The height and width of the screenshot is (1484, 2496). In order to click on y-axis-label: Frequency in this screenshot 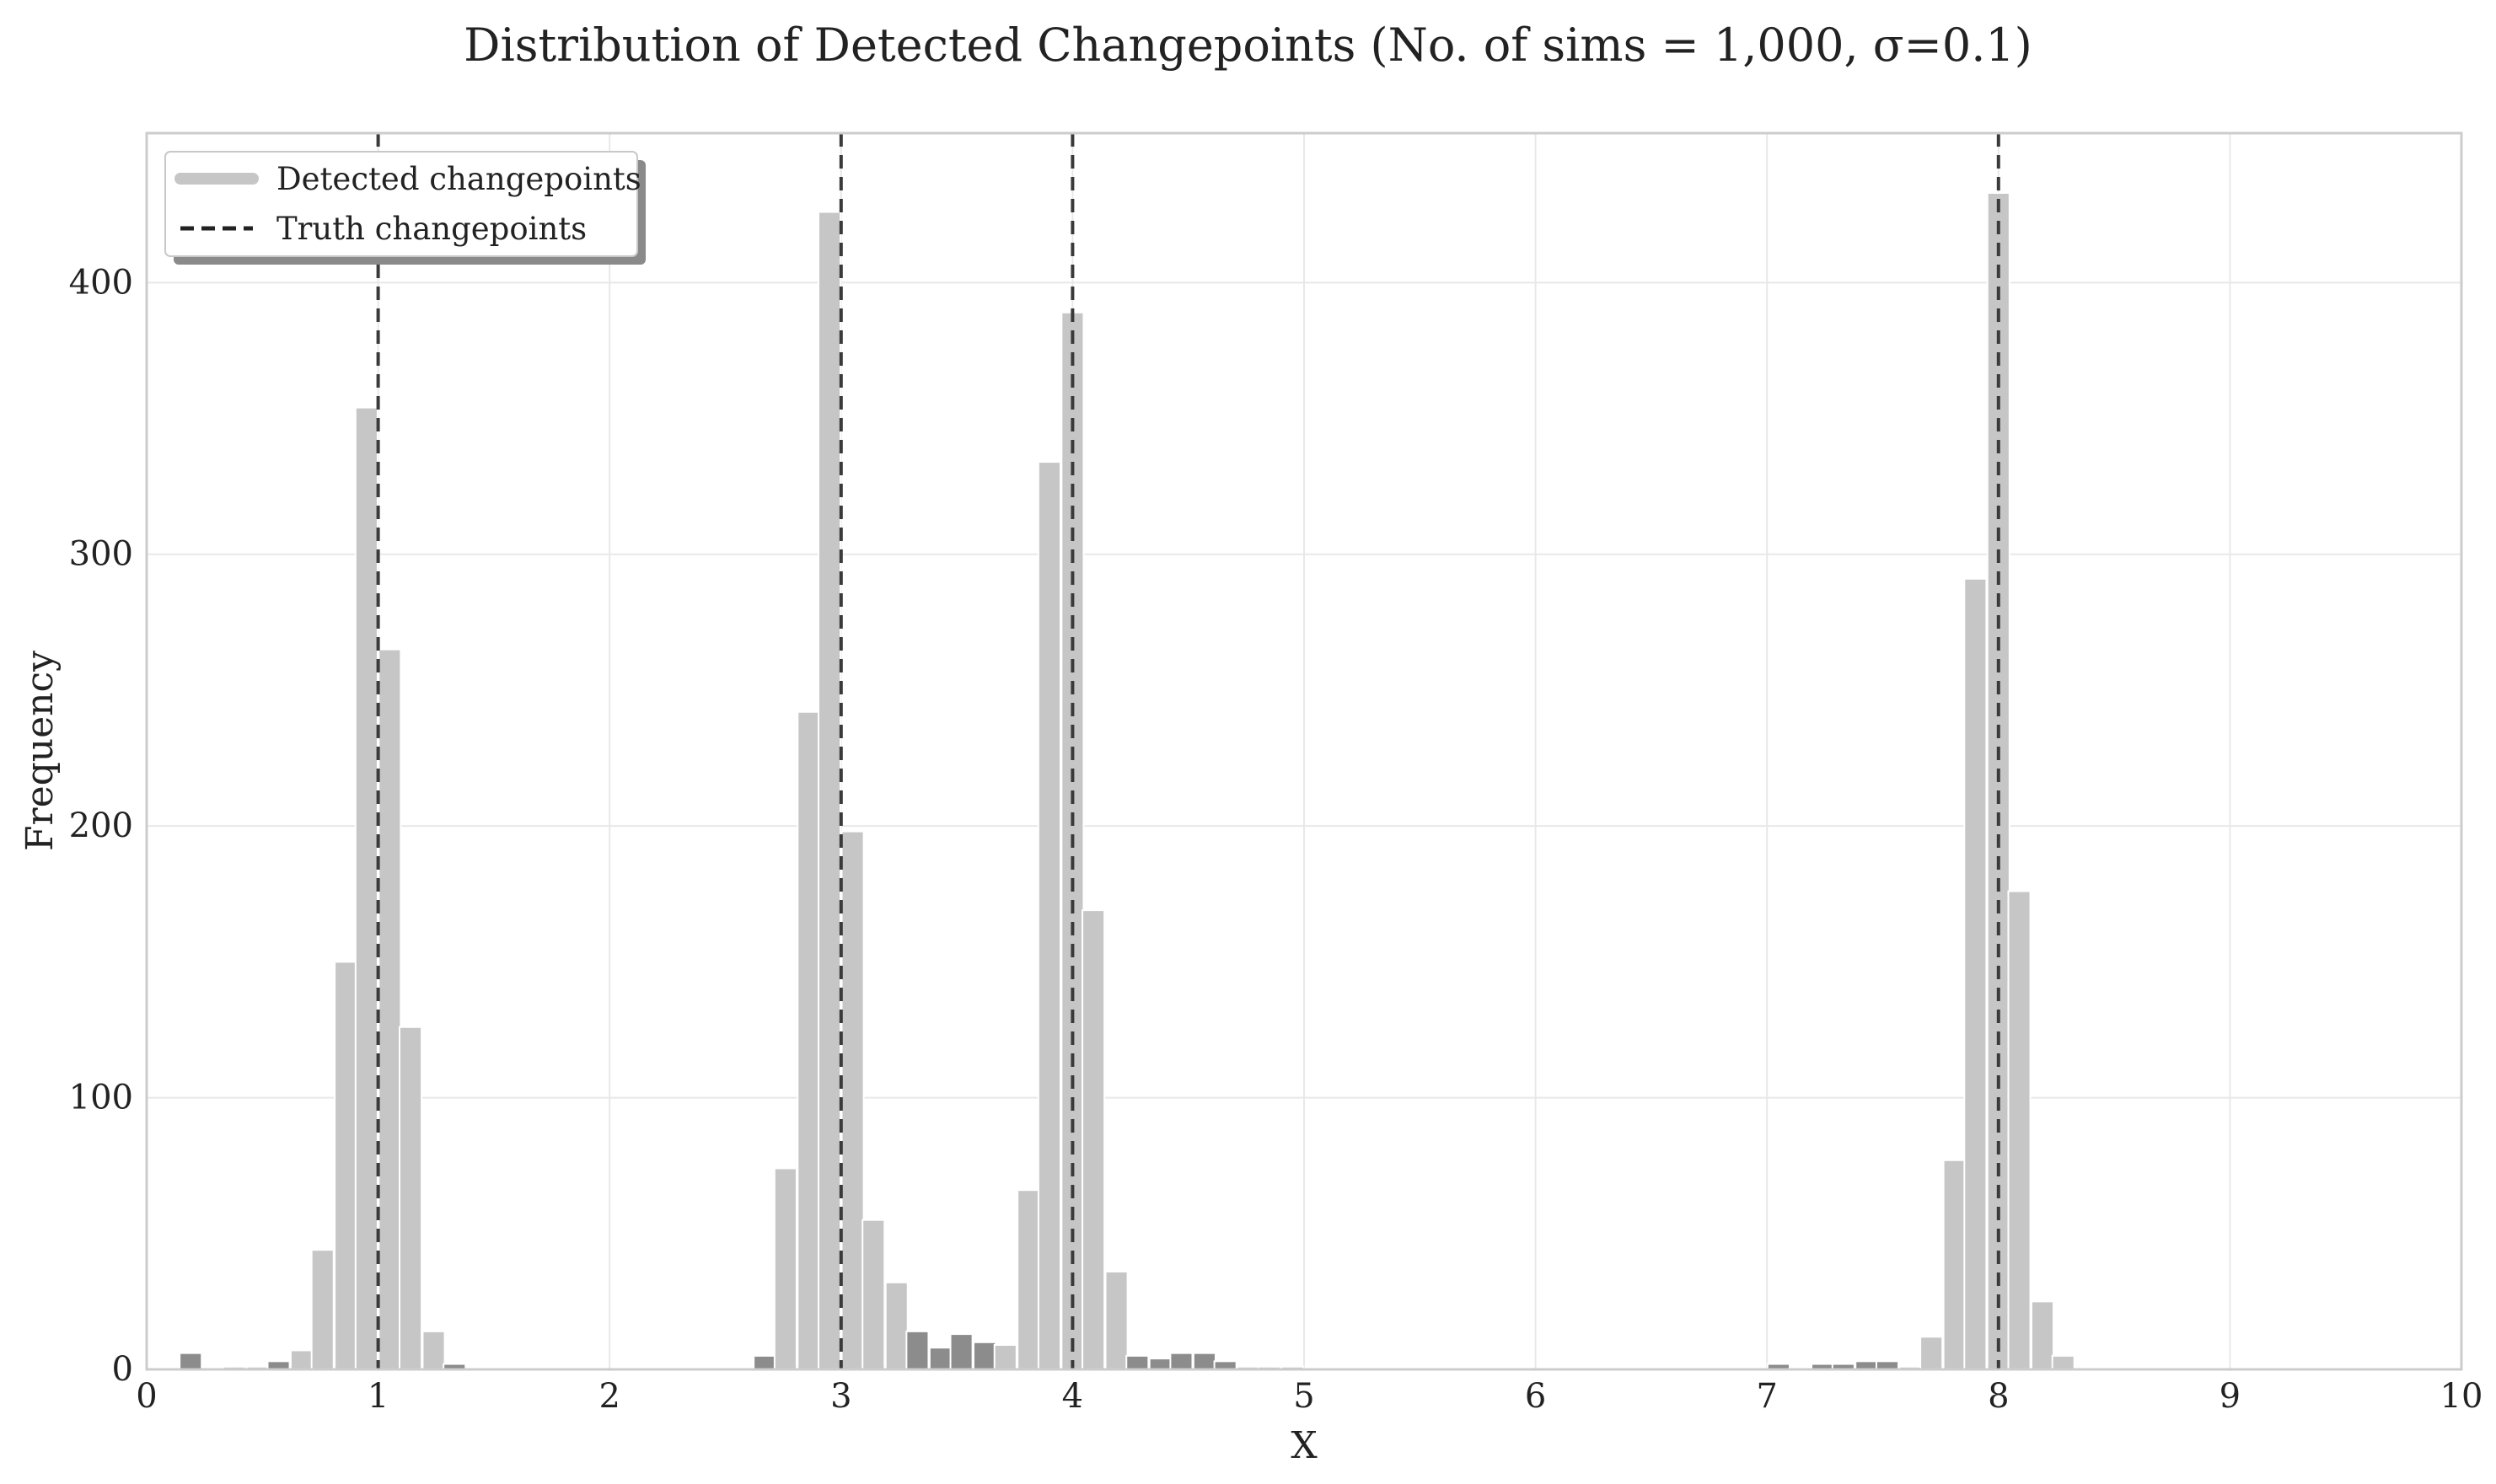, I will do `click(40, 751)`.